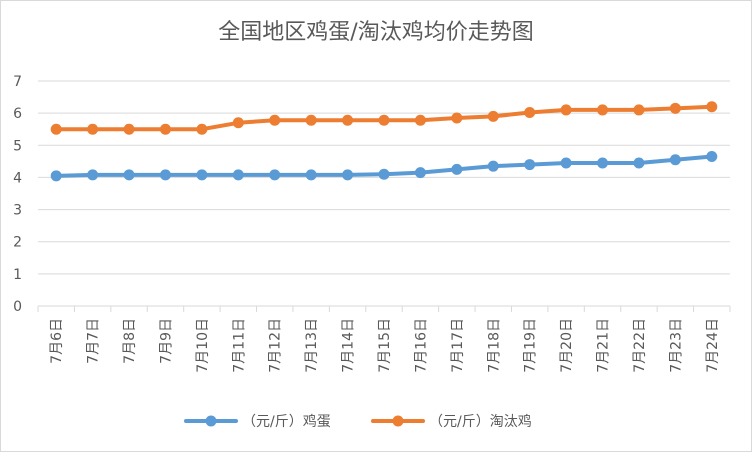  I want to click on y-tick-label: 1, so click(17, 275).